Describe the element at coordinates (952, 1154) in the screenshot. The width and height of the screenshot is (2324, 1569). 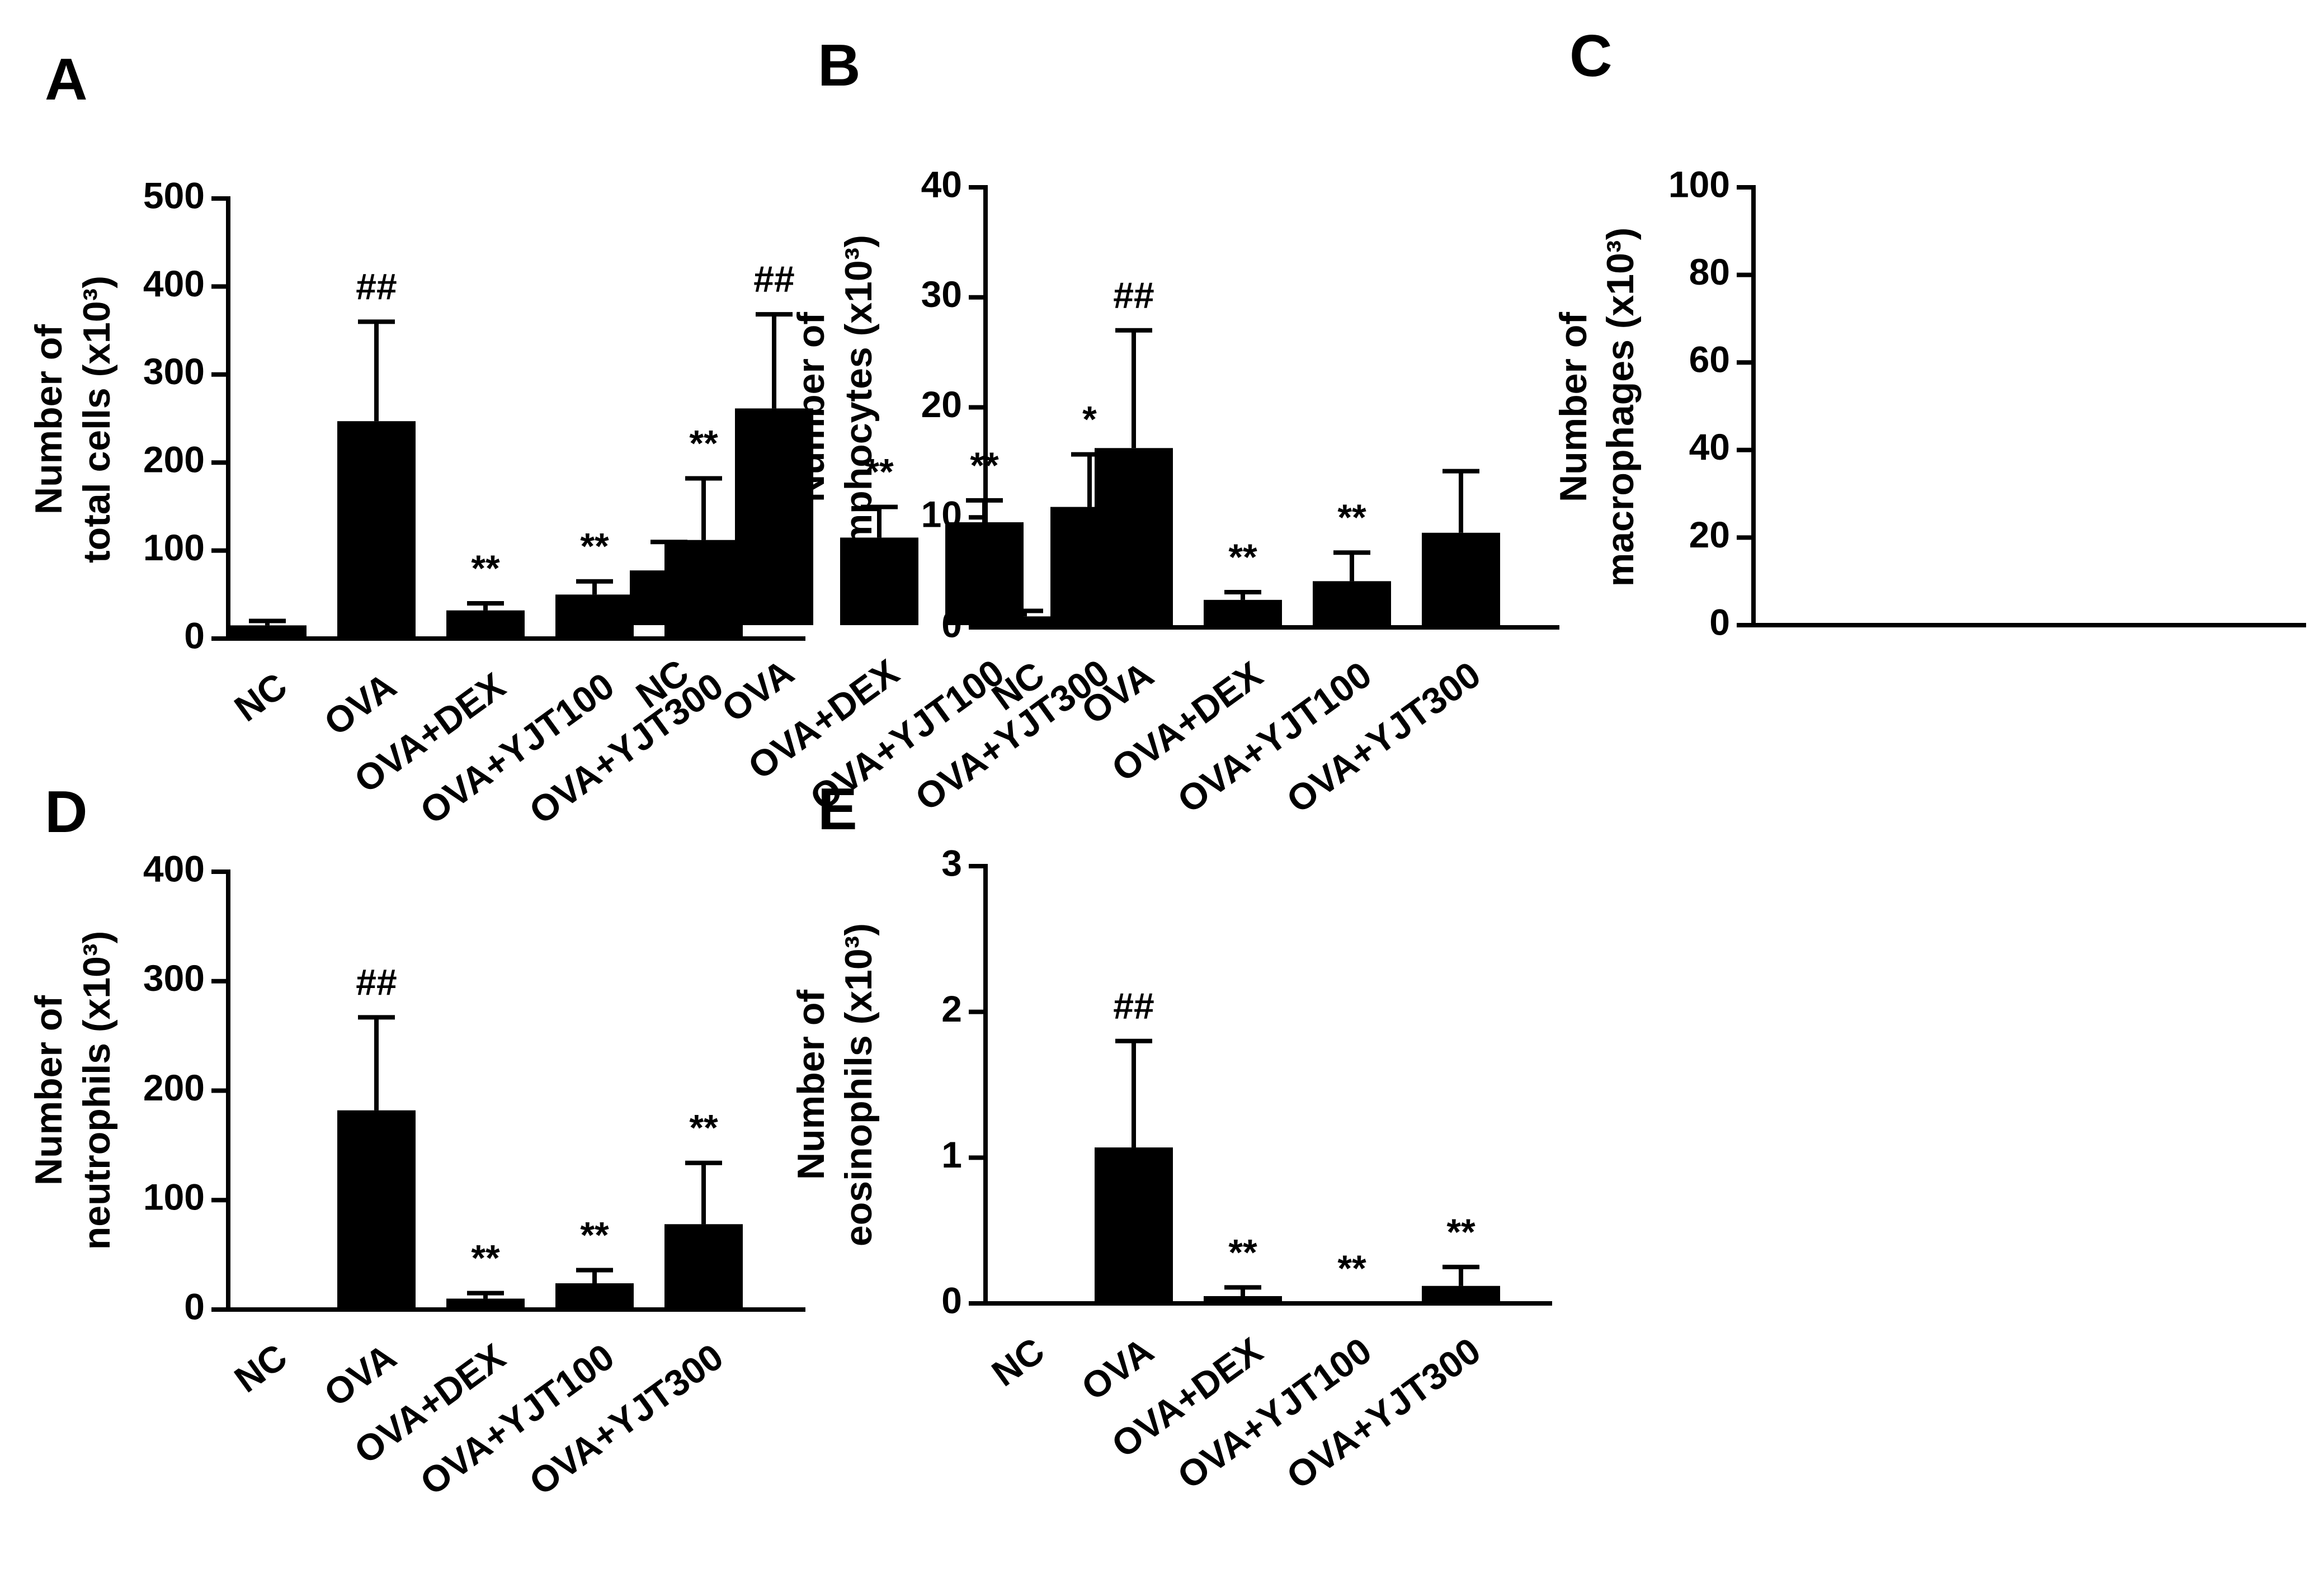
I see `y-tick-label: 1` at that location.